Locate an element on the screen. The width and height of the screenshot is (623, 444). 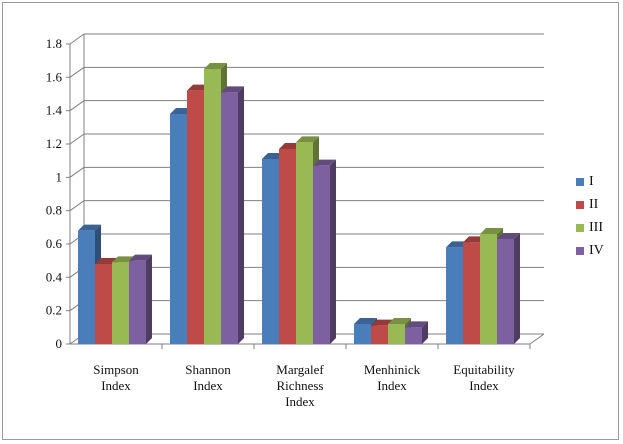
y-tick-label: 0.6 is located at coordinates (54, 243).